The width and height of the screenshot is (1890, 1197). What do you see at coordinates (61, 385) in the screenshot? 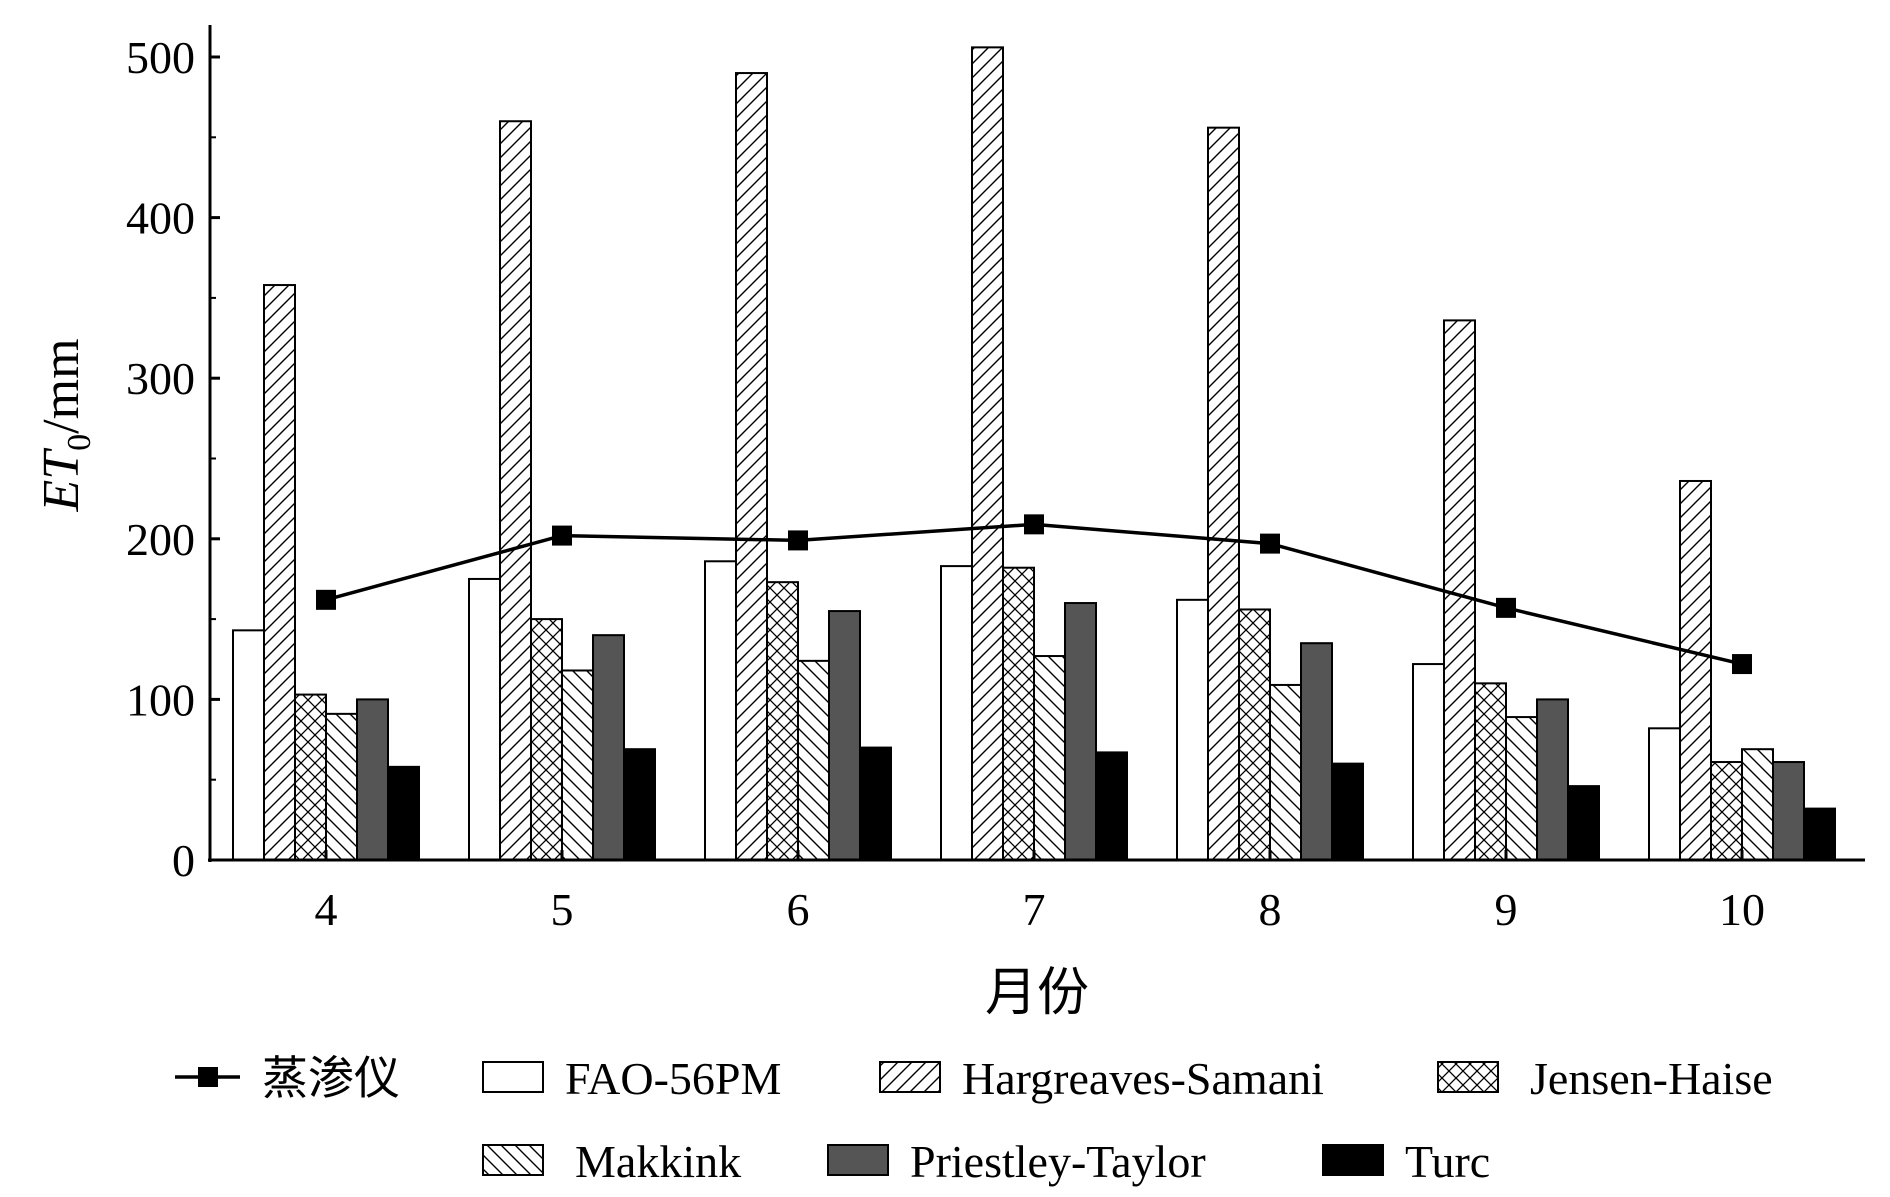
I see `y-axis-title-unit: /mm` at bounding box center [61, 385].